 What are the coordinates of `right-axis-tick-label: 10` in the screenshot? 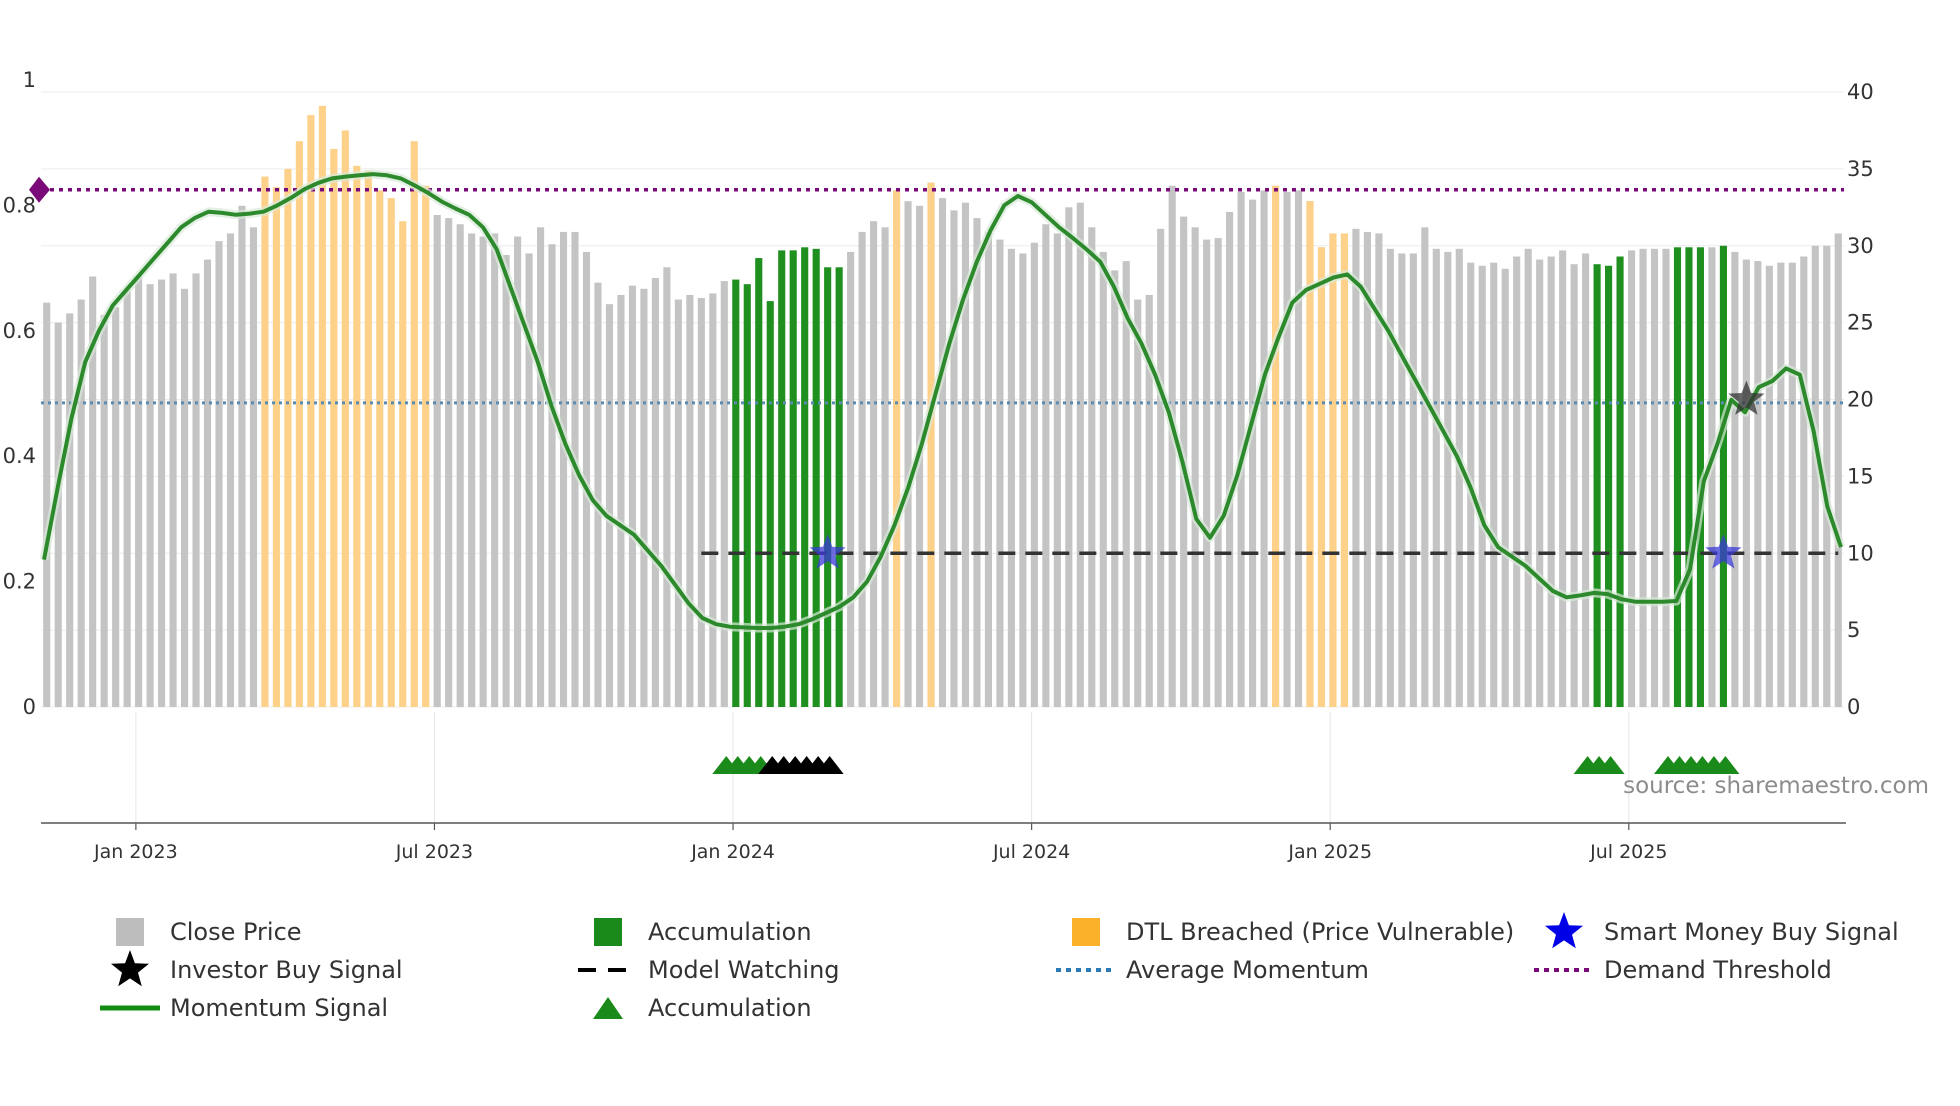 It's located at (1860, 553).